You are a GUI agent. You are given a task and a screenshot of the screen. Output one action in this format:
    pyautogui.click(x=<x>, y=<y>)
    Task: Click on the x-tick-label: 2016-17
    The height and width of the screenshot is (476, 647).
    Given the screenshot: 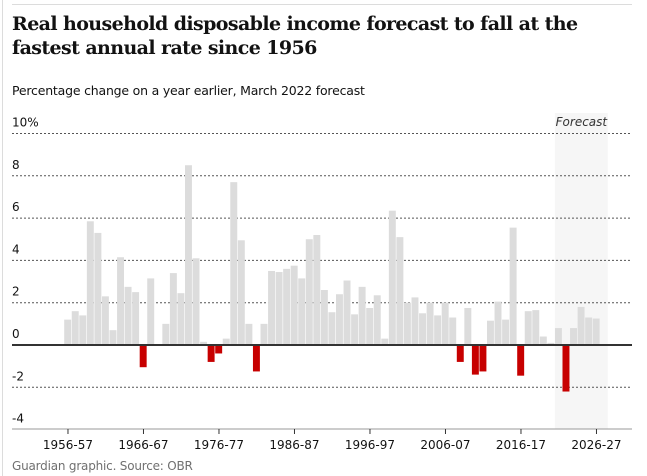 What is the action you would take?
    pyautogui.click(x=521, y=445)
    